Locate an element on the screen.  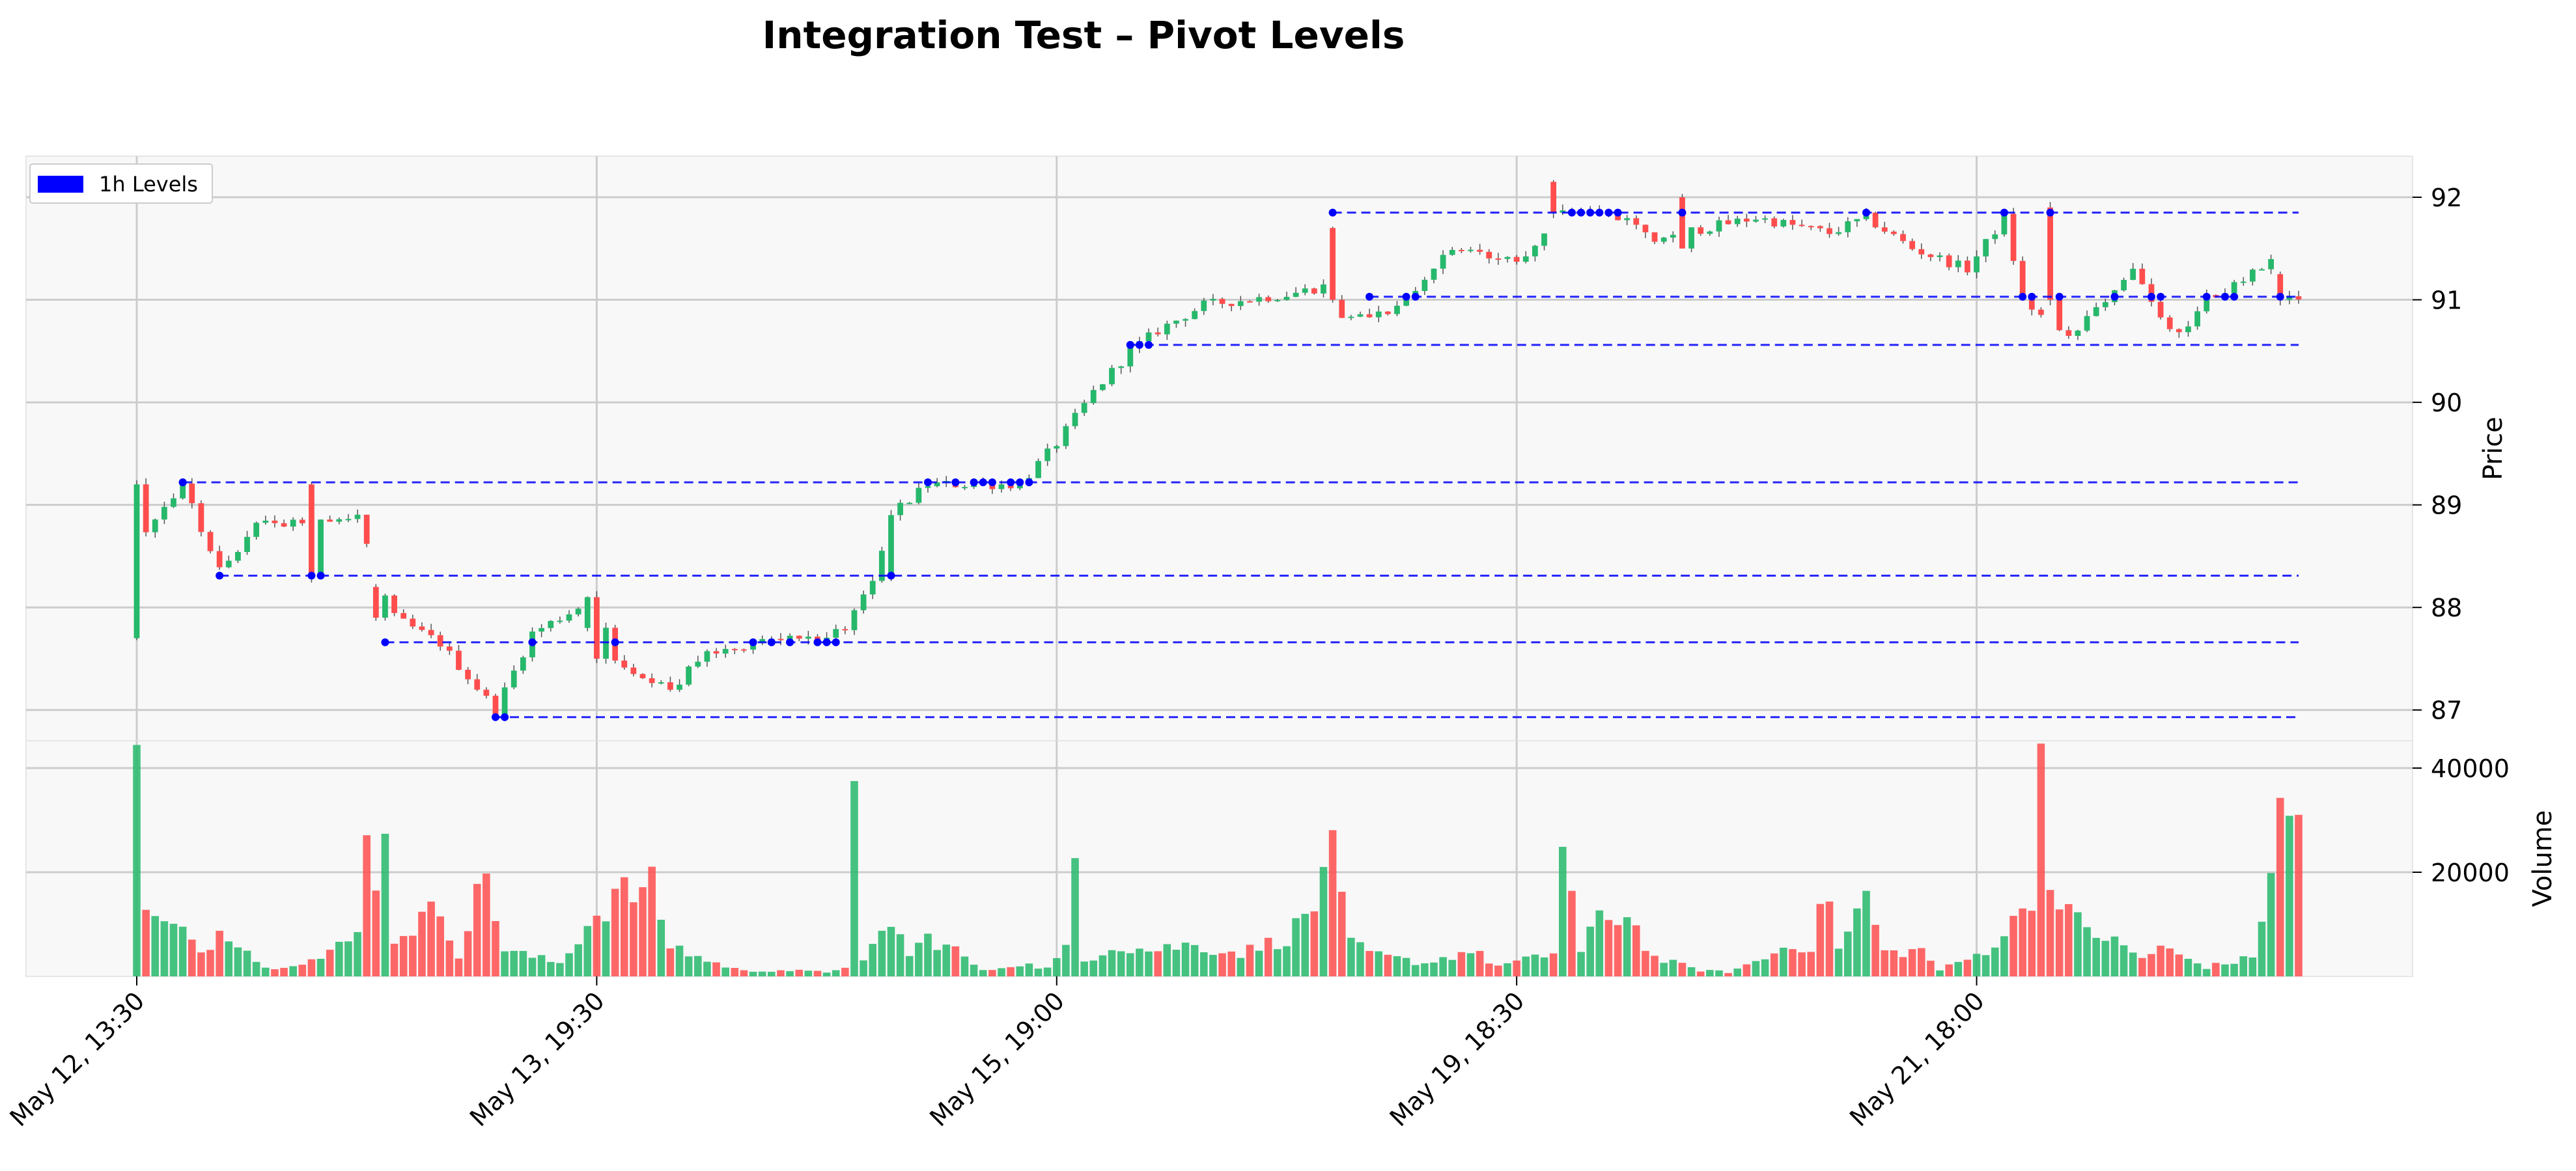
x-tick-label: May 21, 18:00 is located at coordinates (1917, 1059).